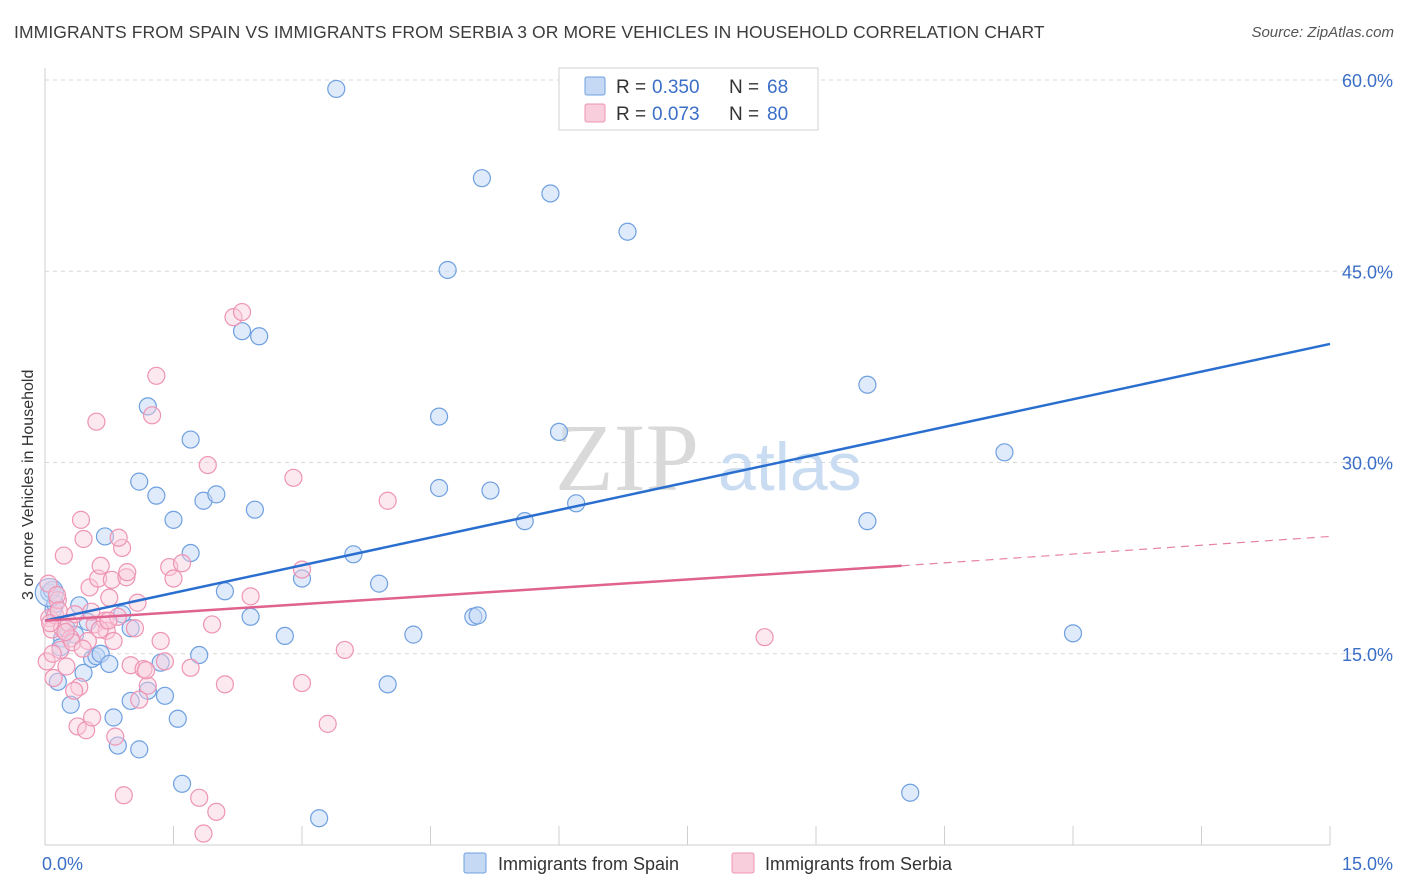 This screenshot has width=1406, height=892. Describe the element at coordinates (859, 864) in the screenshot. I see `bottom-legend-serbia: Immigrants from Serbia` at that location.